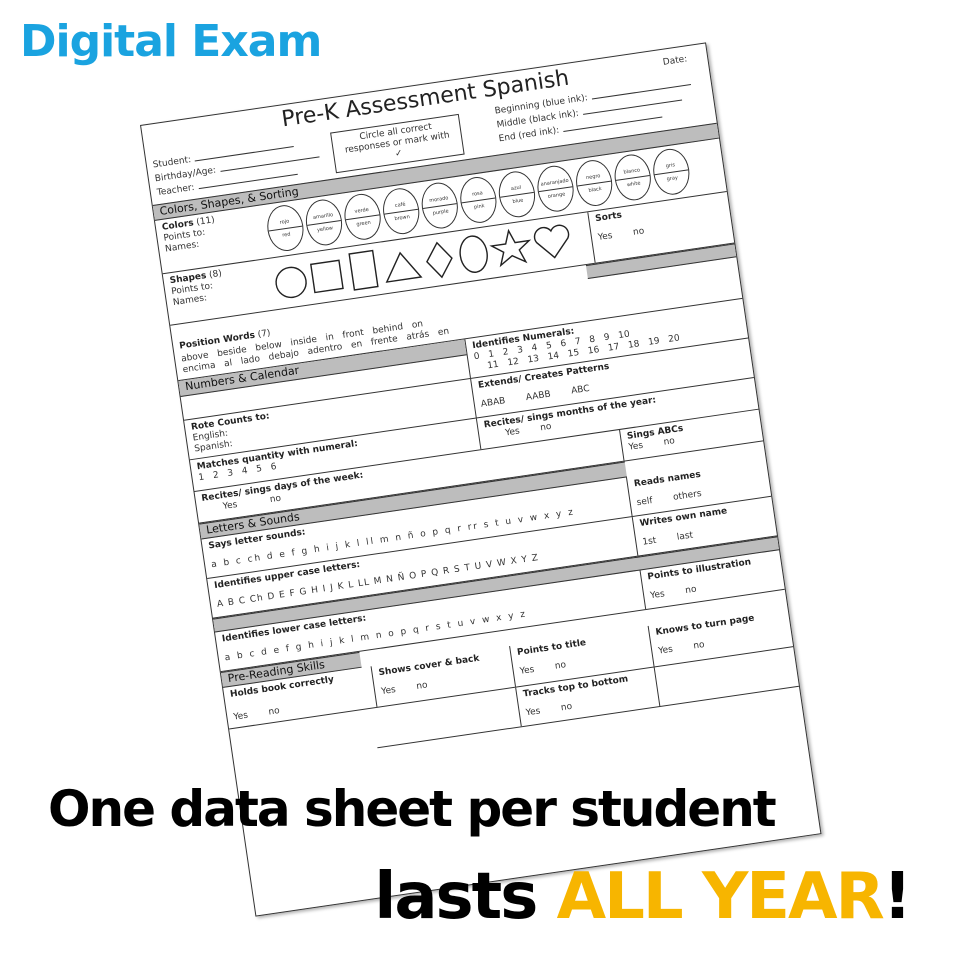  I want to click on color-oval: anaranjado orange, so click(555, 189).